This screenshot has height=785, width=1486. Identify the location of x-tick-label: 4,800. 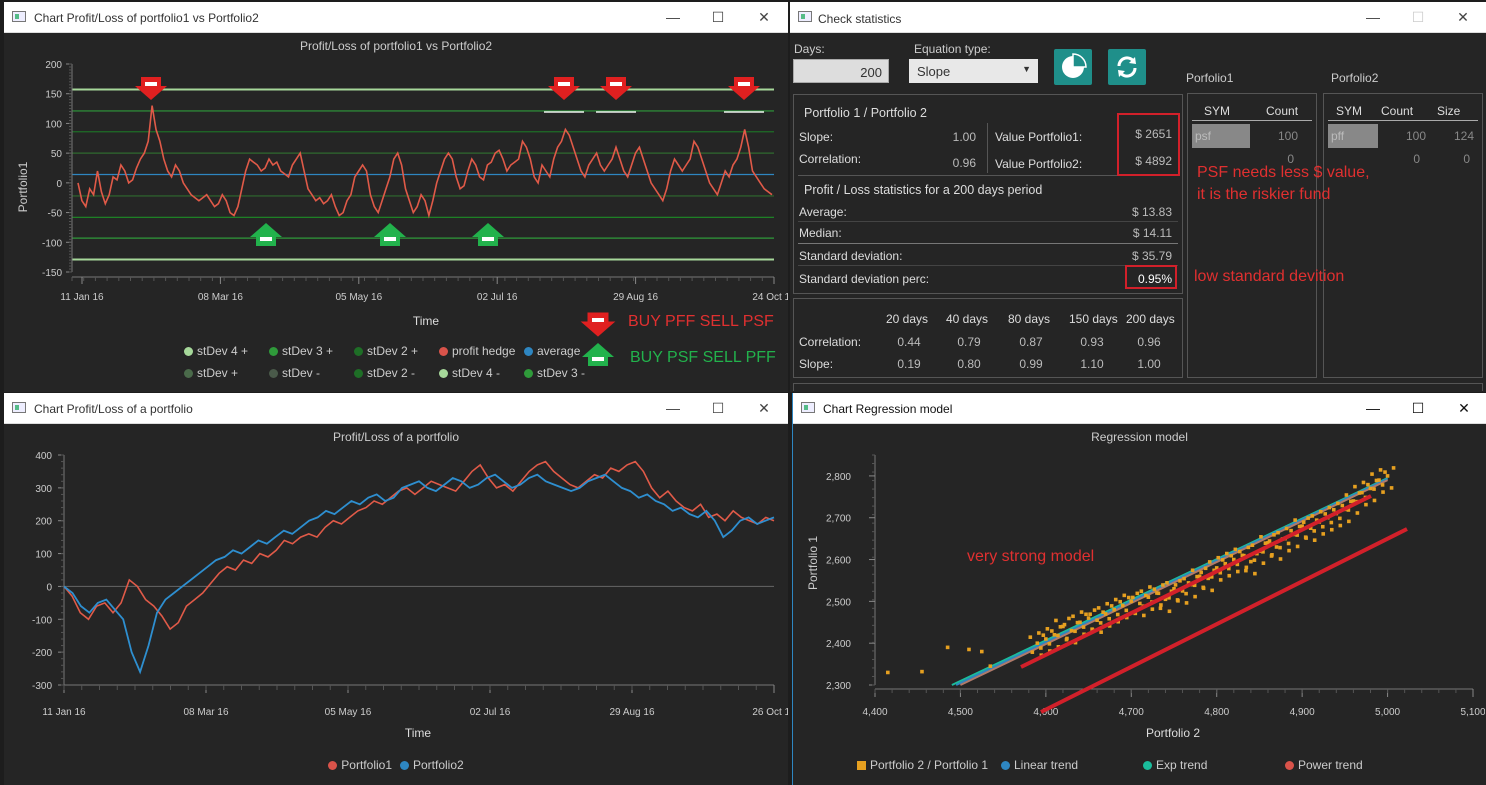
(1216, 712).